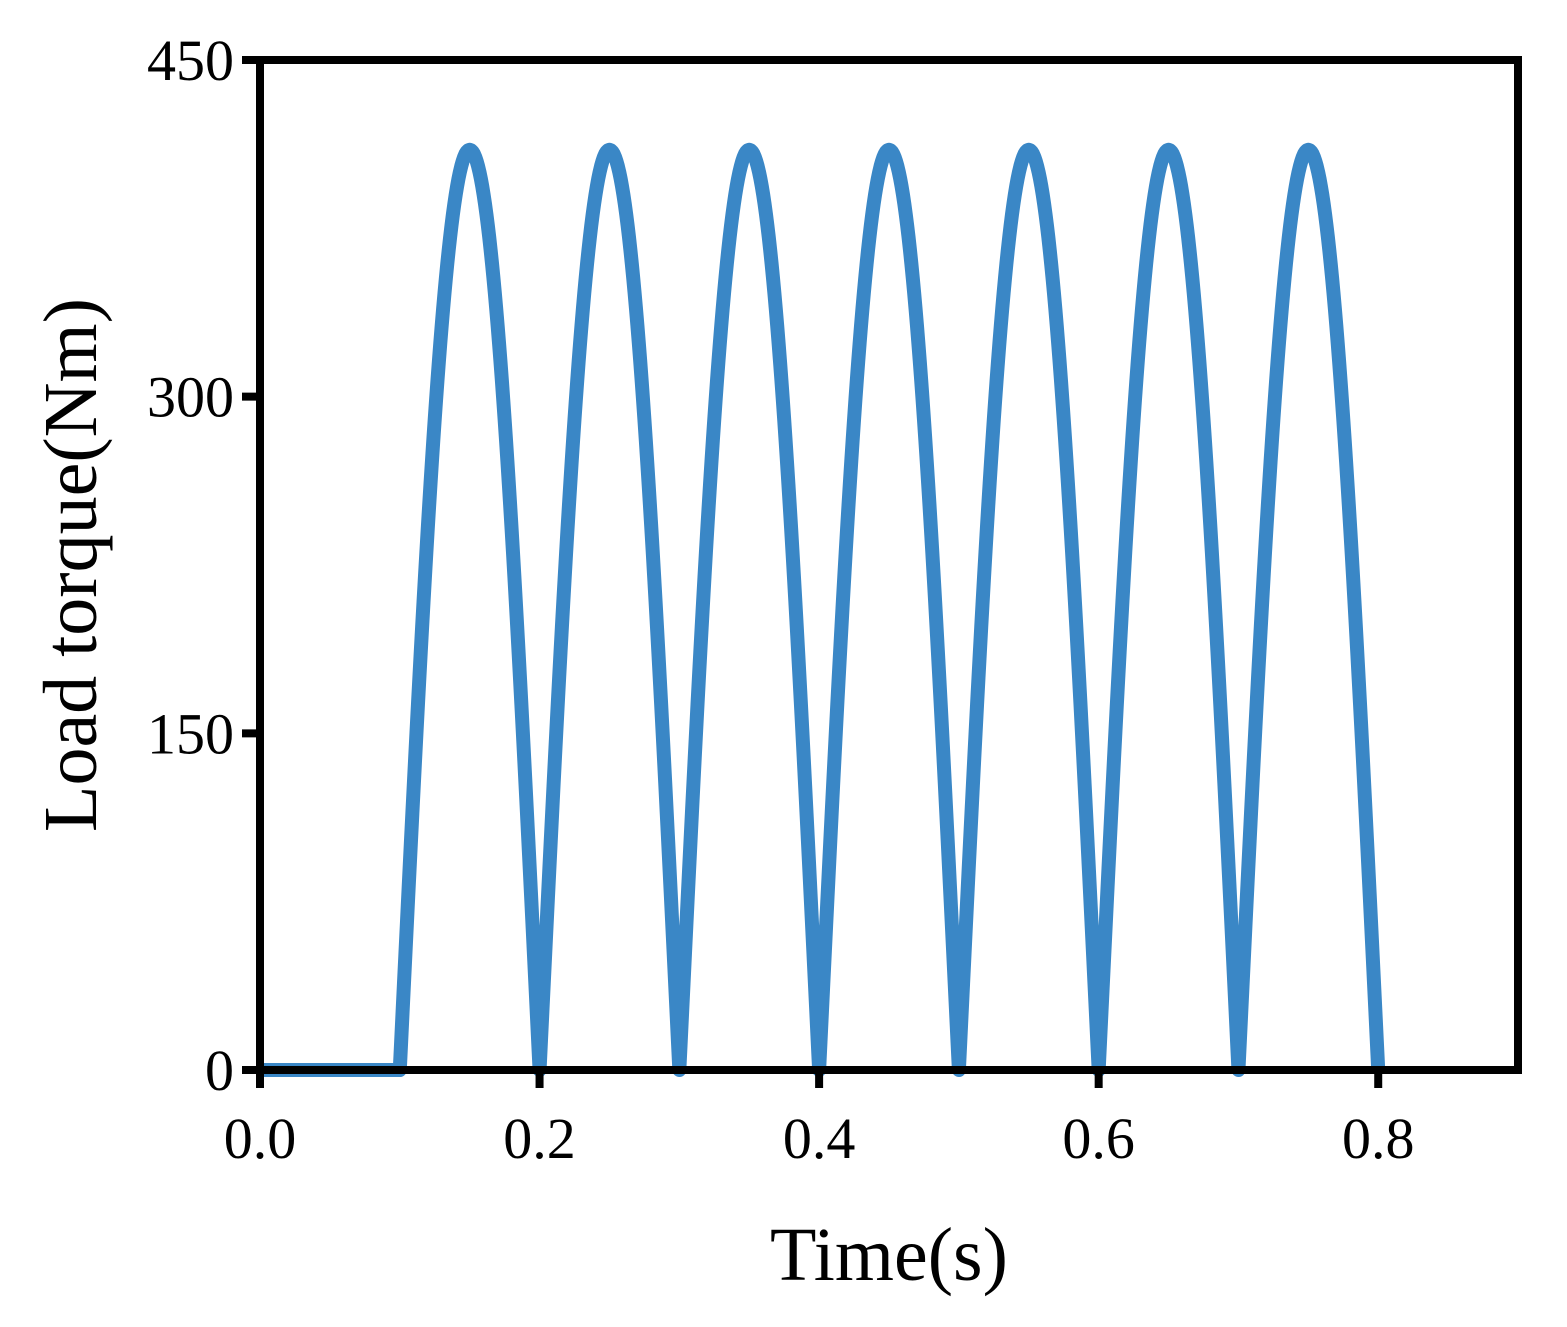  What do you see at coordinates (819, 1138) in the screenshot?
I see `x-tick-label: 0.4` at bounding box center [819, 1138].